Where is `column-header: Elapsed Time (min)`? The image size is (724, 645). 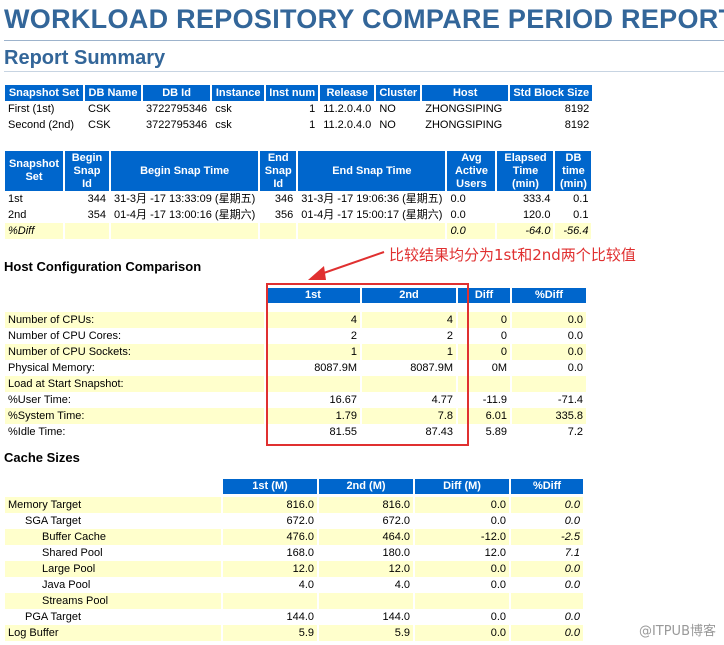
column-header: Elapsed Time (min) is located at coordinates (525, 171).